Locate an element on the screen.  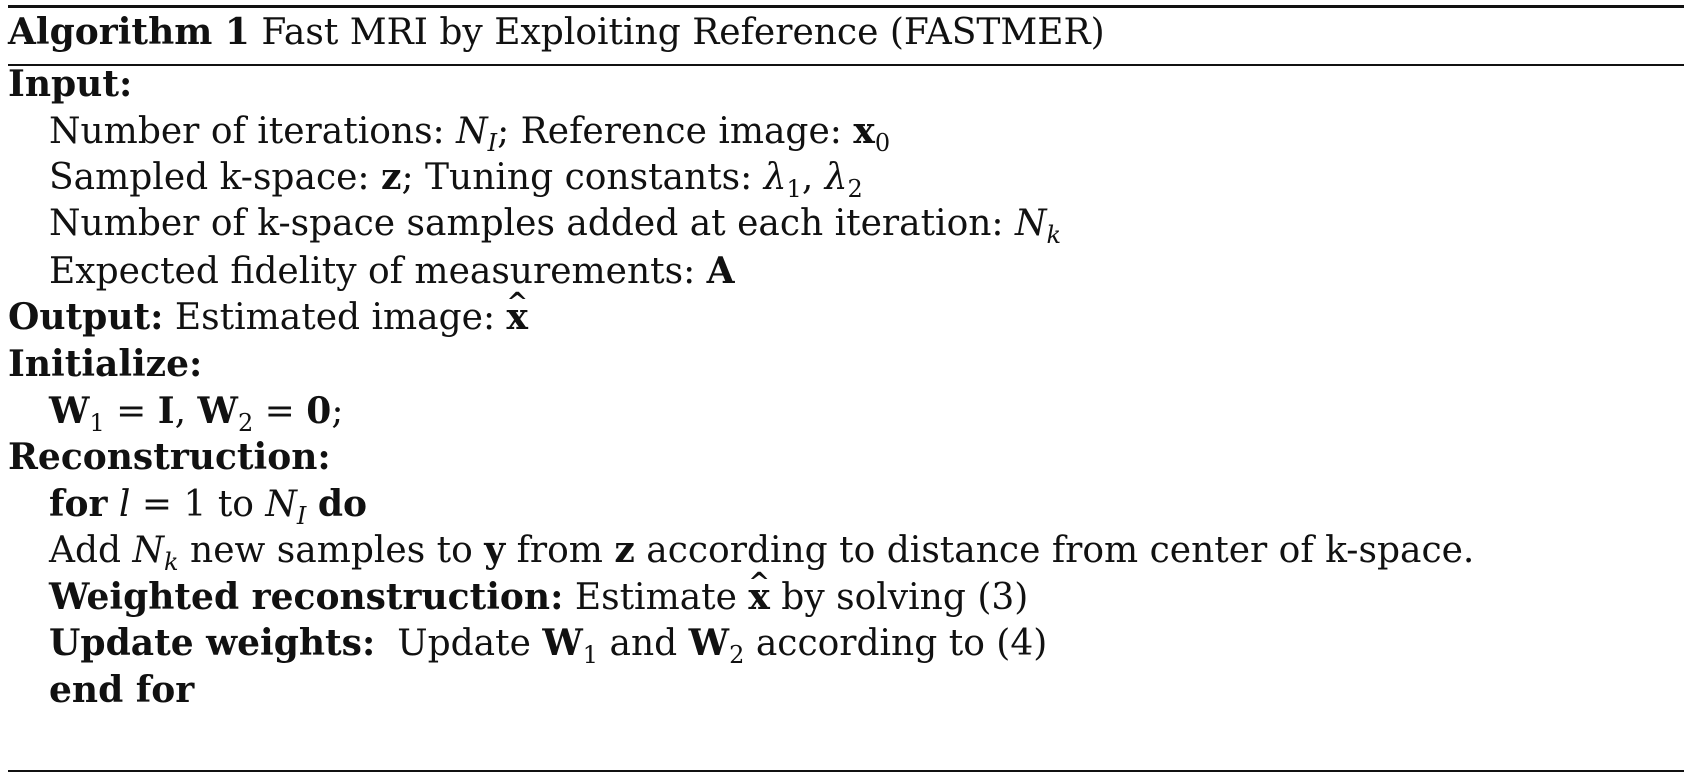
initialize-heading: Initialize: is located at coordinates (105, 364).